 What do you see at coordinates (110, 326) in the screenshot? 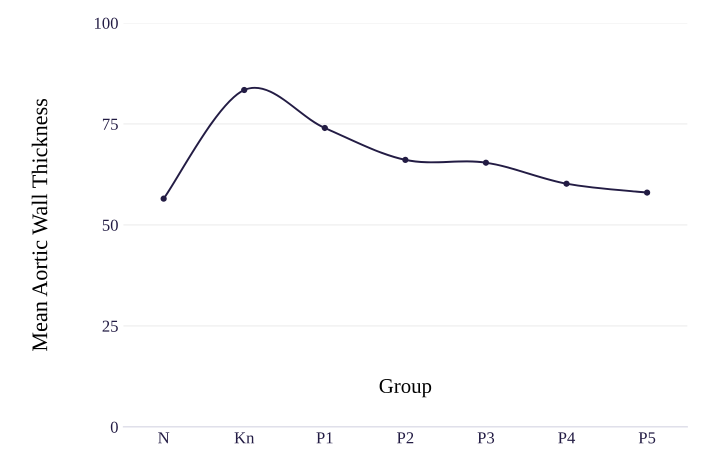
I see `y-tick-label: 25` at bounding box center [110, 326].